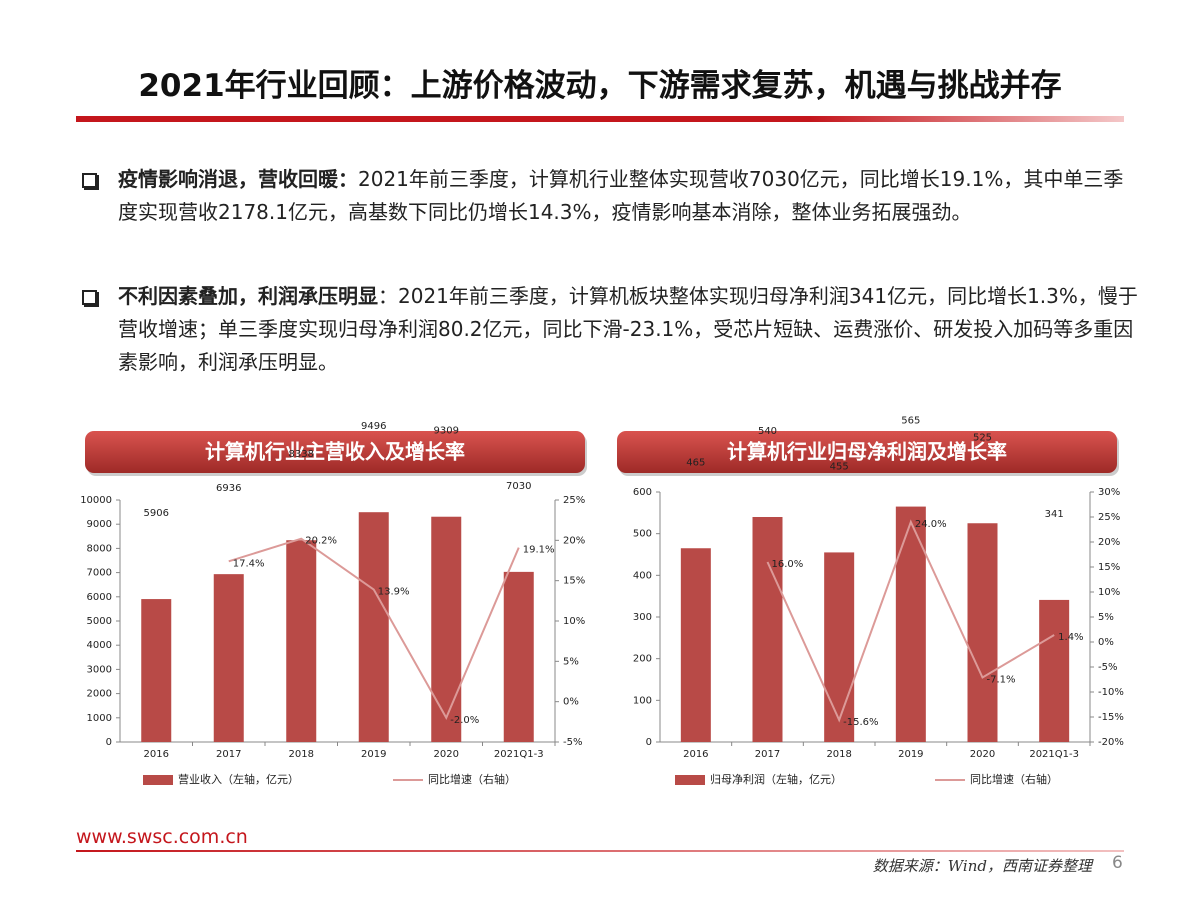  What do you see at coordinates (642, 534) in the screenshot?
I see `y-tick-label: 500` at bounding box center [642, 534].